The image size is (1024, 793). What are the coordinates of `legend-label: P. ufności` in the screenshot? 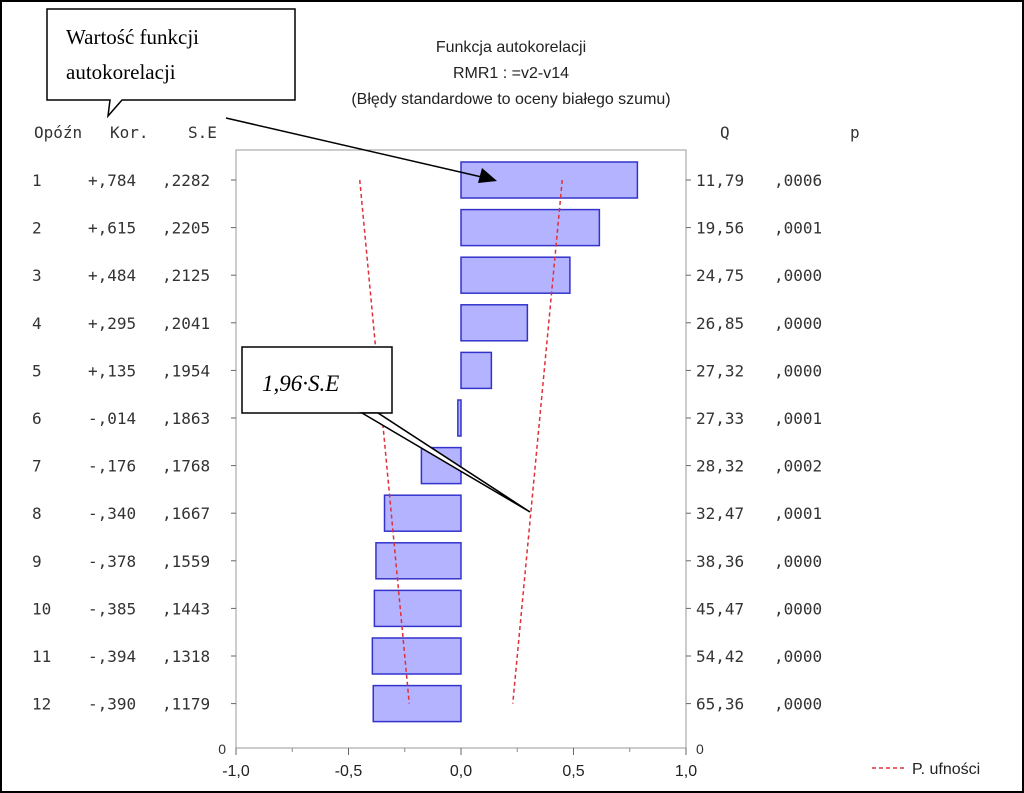 It's located at (946, 769).